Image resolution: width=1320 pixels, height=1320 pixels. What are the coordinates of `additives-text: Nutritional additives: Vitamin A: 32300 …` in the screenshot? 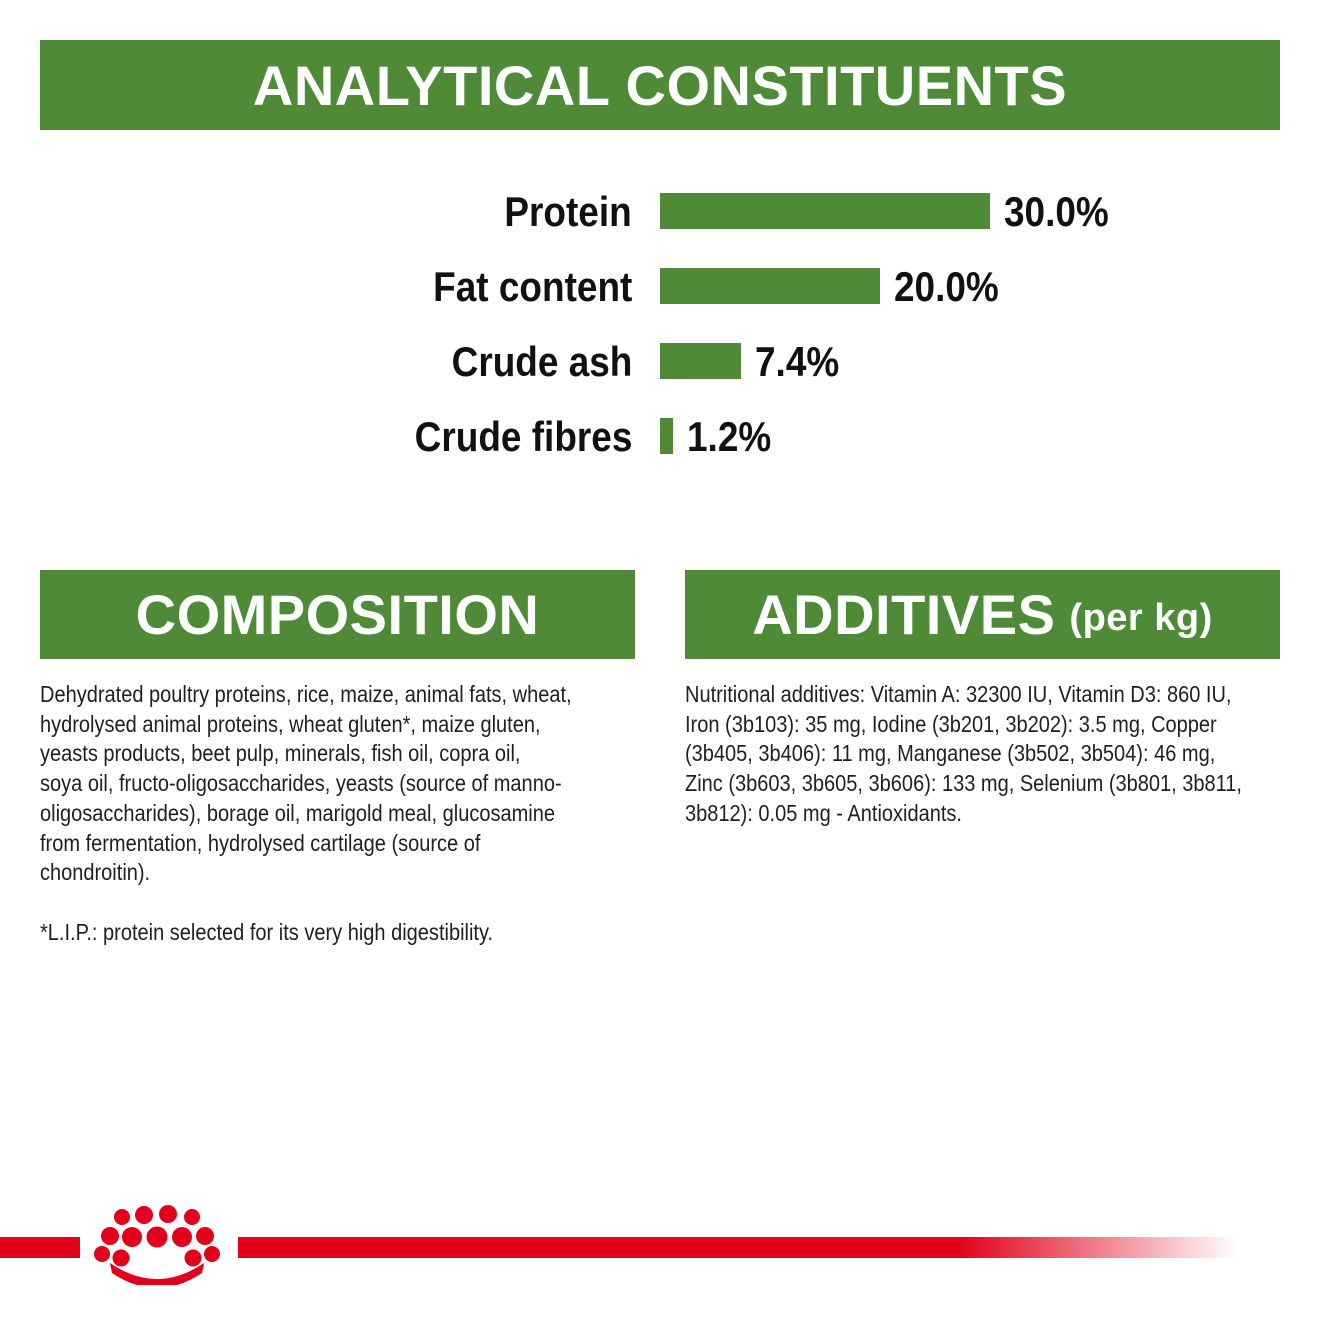 It's located at (963, 753).